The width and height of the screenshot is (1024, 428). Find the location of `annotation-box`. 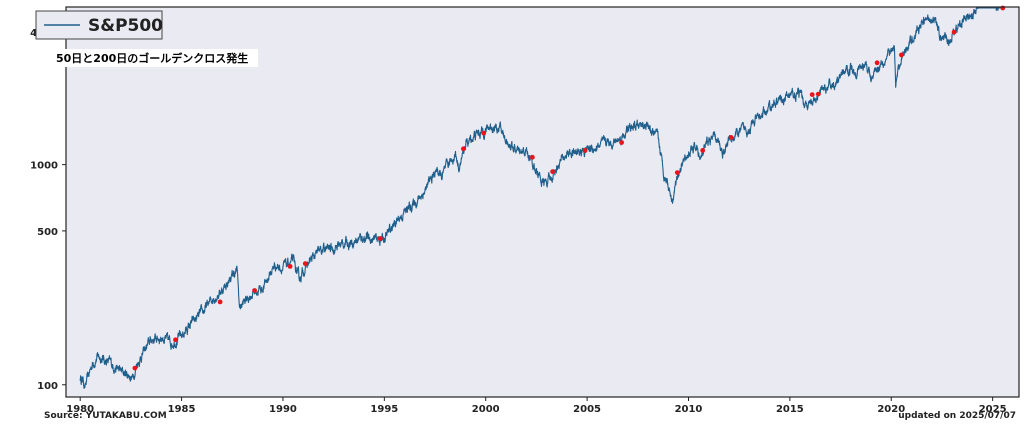

annotation-box is located at coordinates (155, 58).